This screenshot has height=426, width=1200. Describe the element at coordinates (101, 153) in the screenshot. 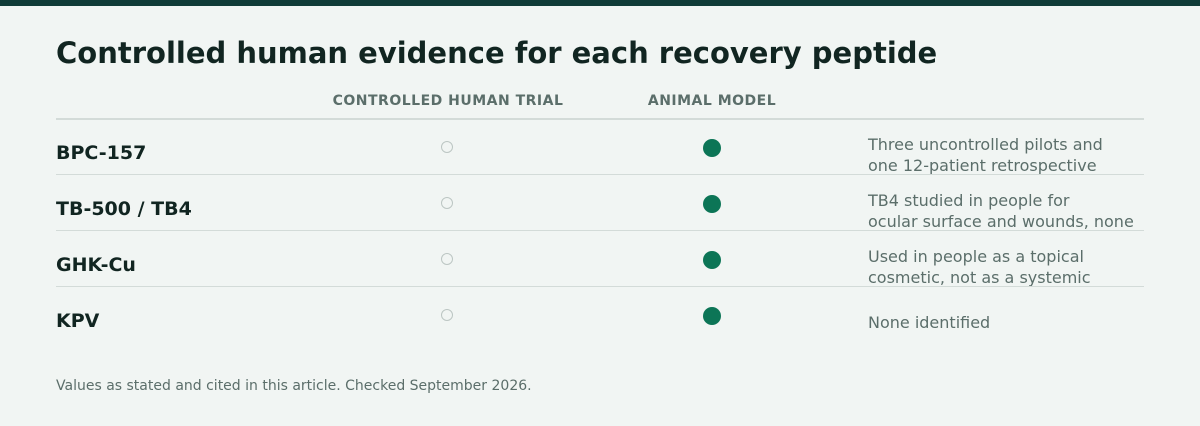

I see `peptide-name: BPC-157` at that location.